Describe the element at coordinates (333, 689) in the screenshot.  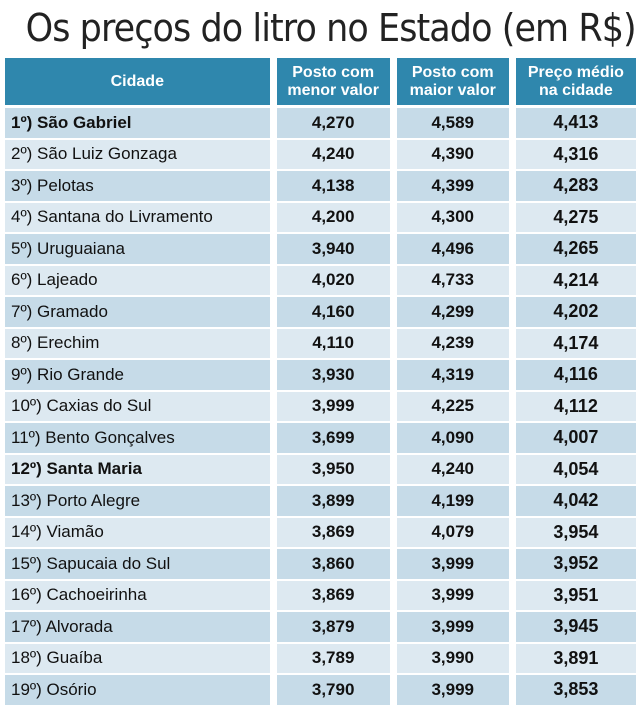
I see `cell-min: 3,790` at that location.